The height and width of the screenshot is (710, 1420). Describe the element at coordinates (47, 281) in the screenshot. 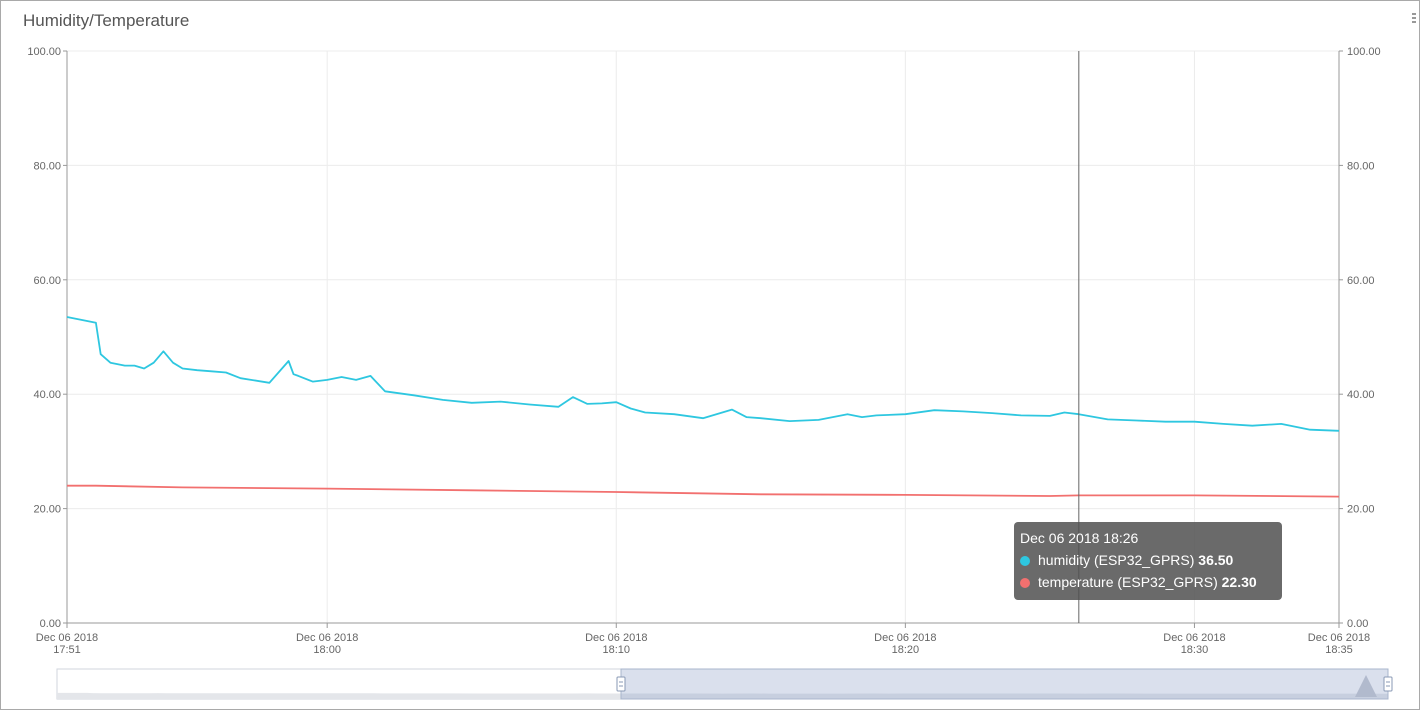

I see `y-tick-label-left: 60.00` at that location.